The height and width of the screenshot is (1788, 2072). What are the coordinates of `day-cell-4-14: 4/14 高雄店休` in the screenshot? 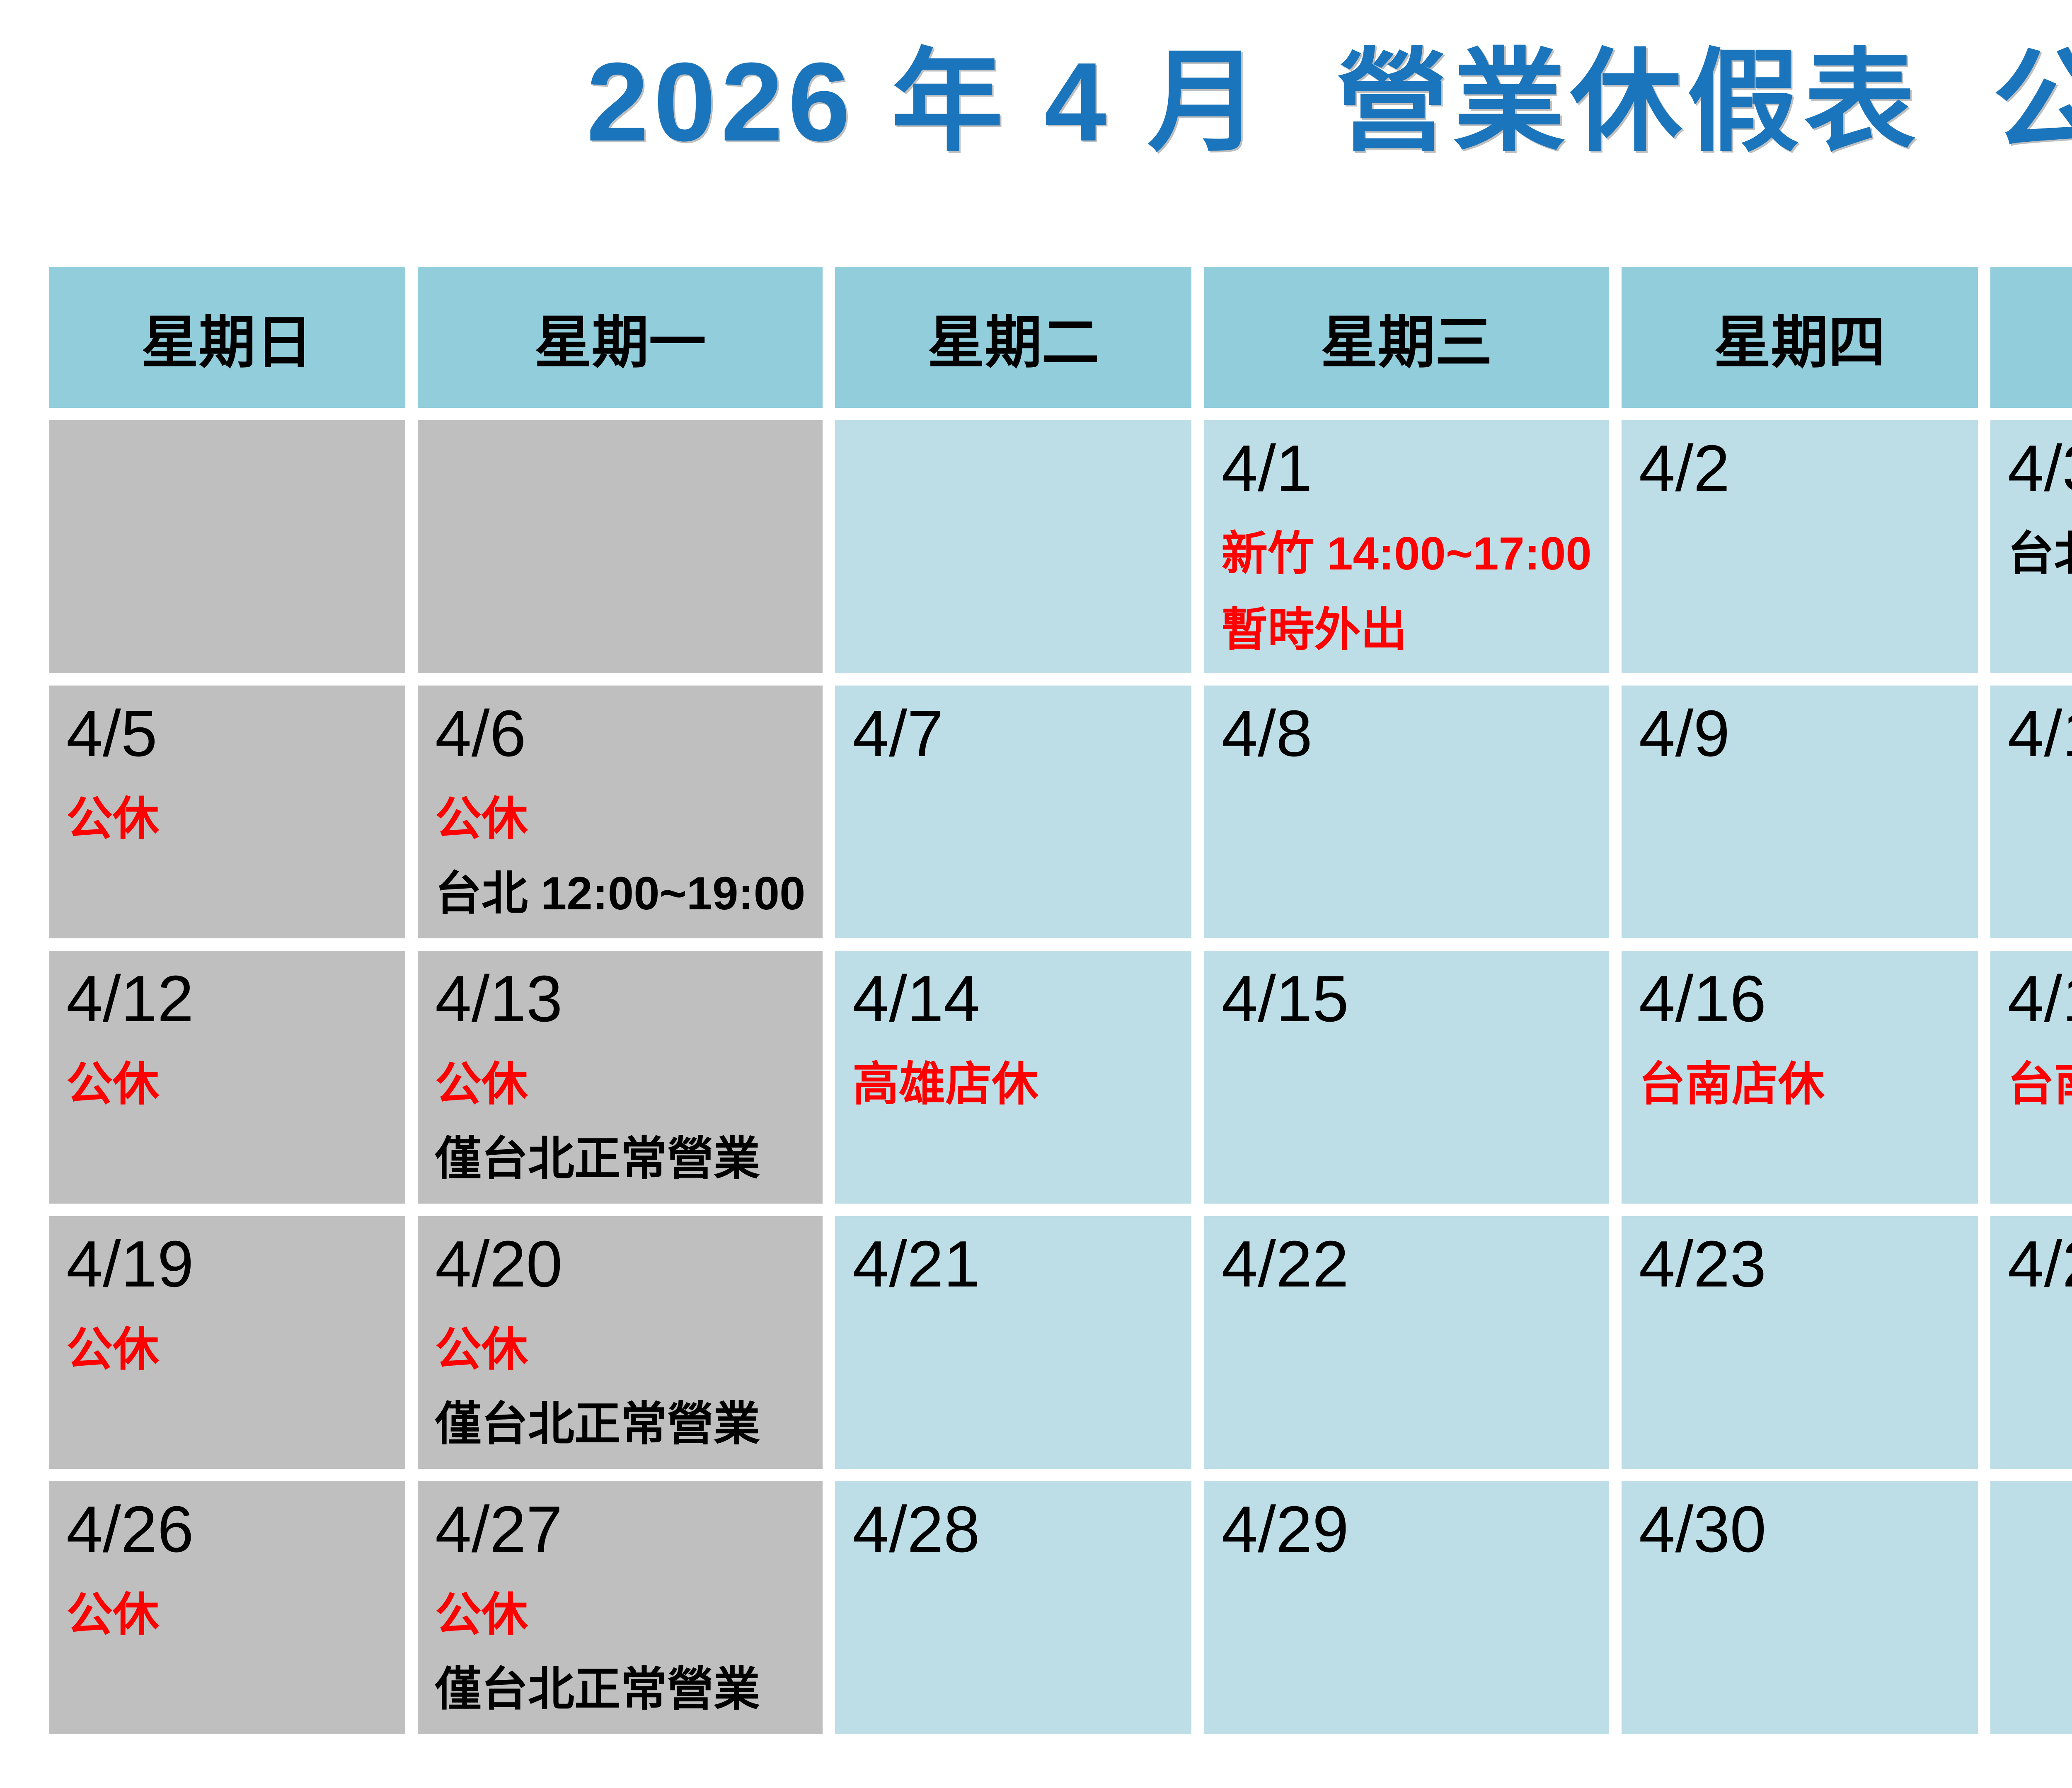 It's located at (1013, 1077).